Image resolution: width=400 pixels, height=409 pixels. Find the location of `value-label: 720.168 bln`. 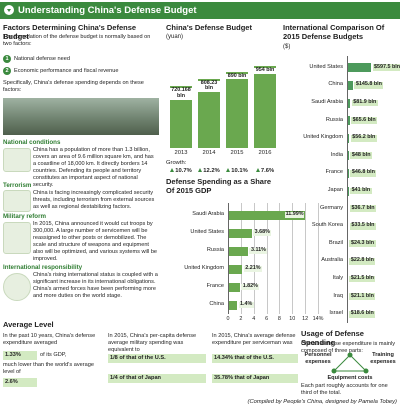

value-label: 720.168 bln is located at coordinates (181, 93).